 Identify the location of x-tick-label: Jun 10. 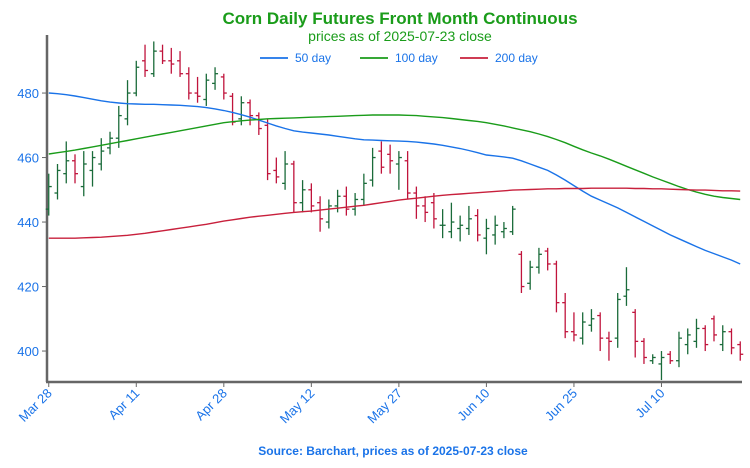
(473, 405).